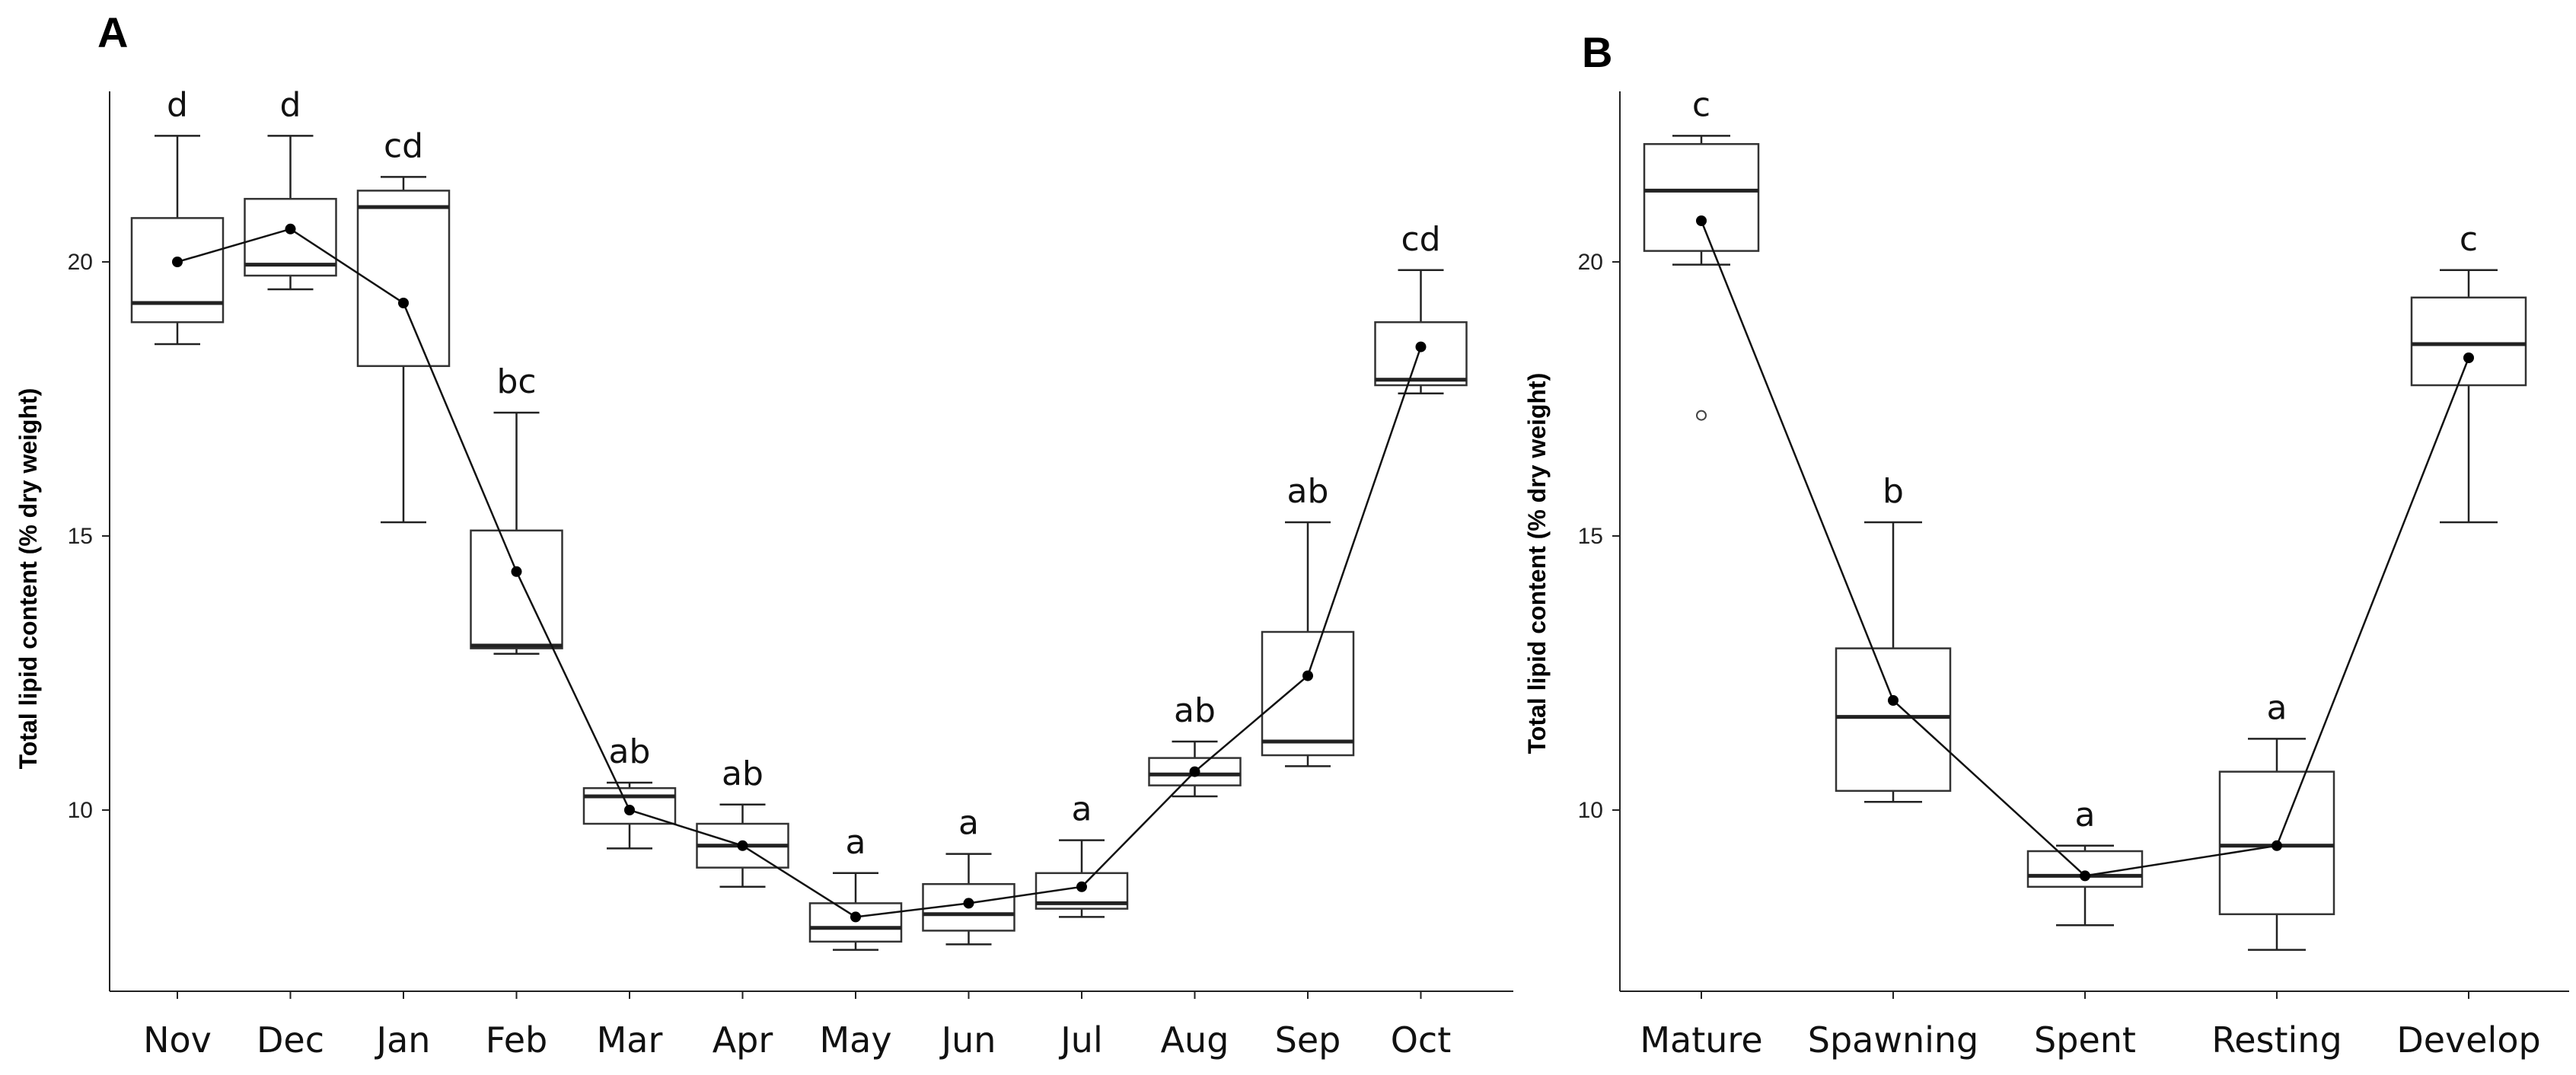 This screenshot has width=2576, height=1075. What do you see at coordinates (1421, 346) in the screenshot?
I see `panel-a-mean-point-oct` at bounding box center [1421, 346].